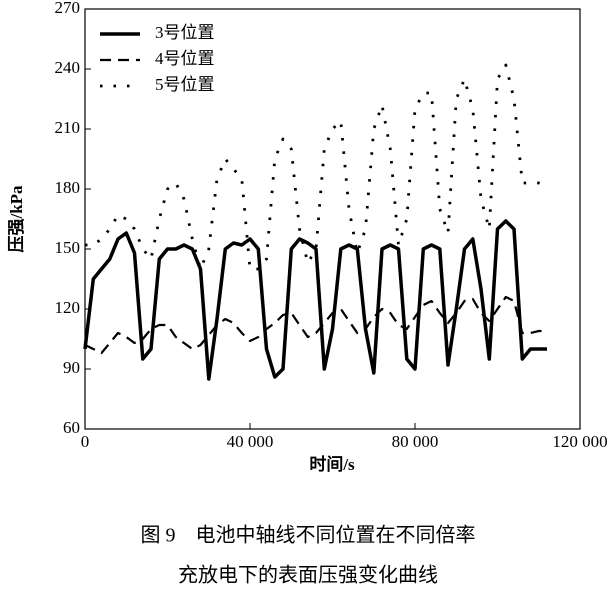 The image size is (616, 595). Describe the element at coordinates (308, 575) in the screenshot. I see `caption-line: 充放电下的表面压强变化曲线` at that location.